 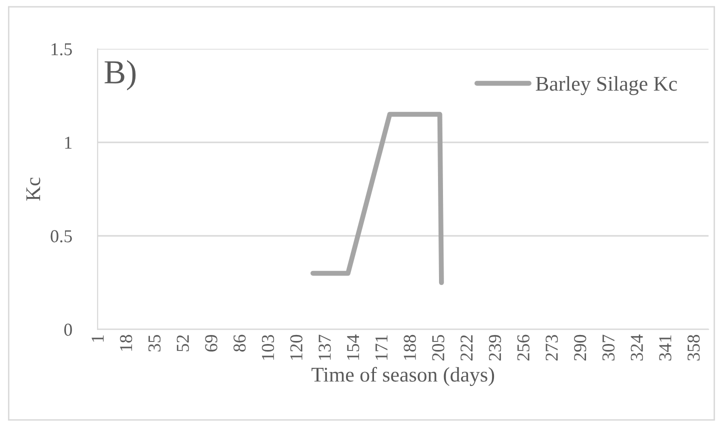 I want to click on x-tick-label: 273, so click(x=552, y=347).